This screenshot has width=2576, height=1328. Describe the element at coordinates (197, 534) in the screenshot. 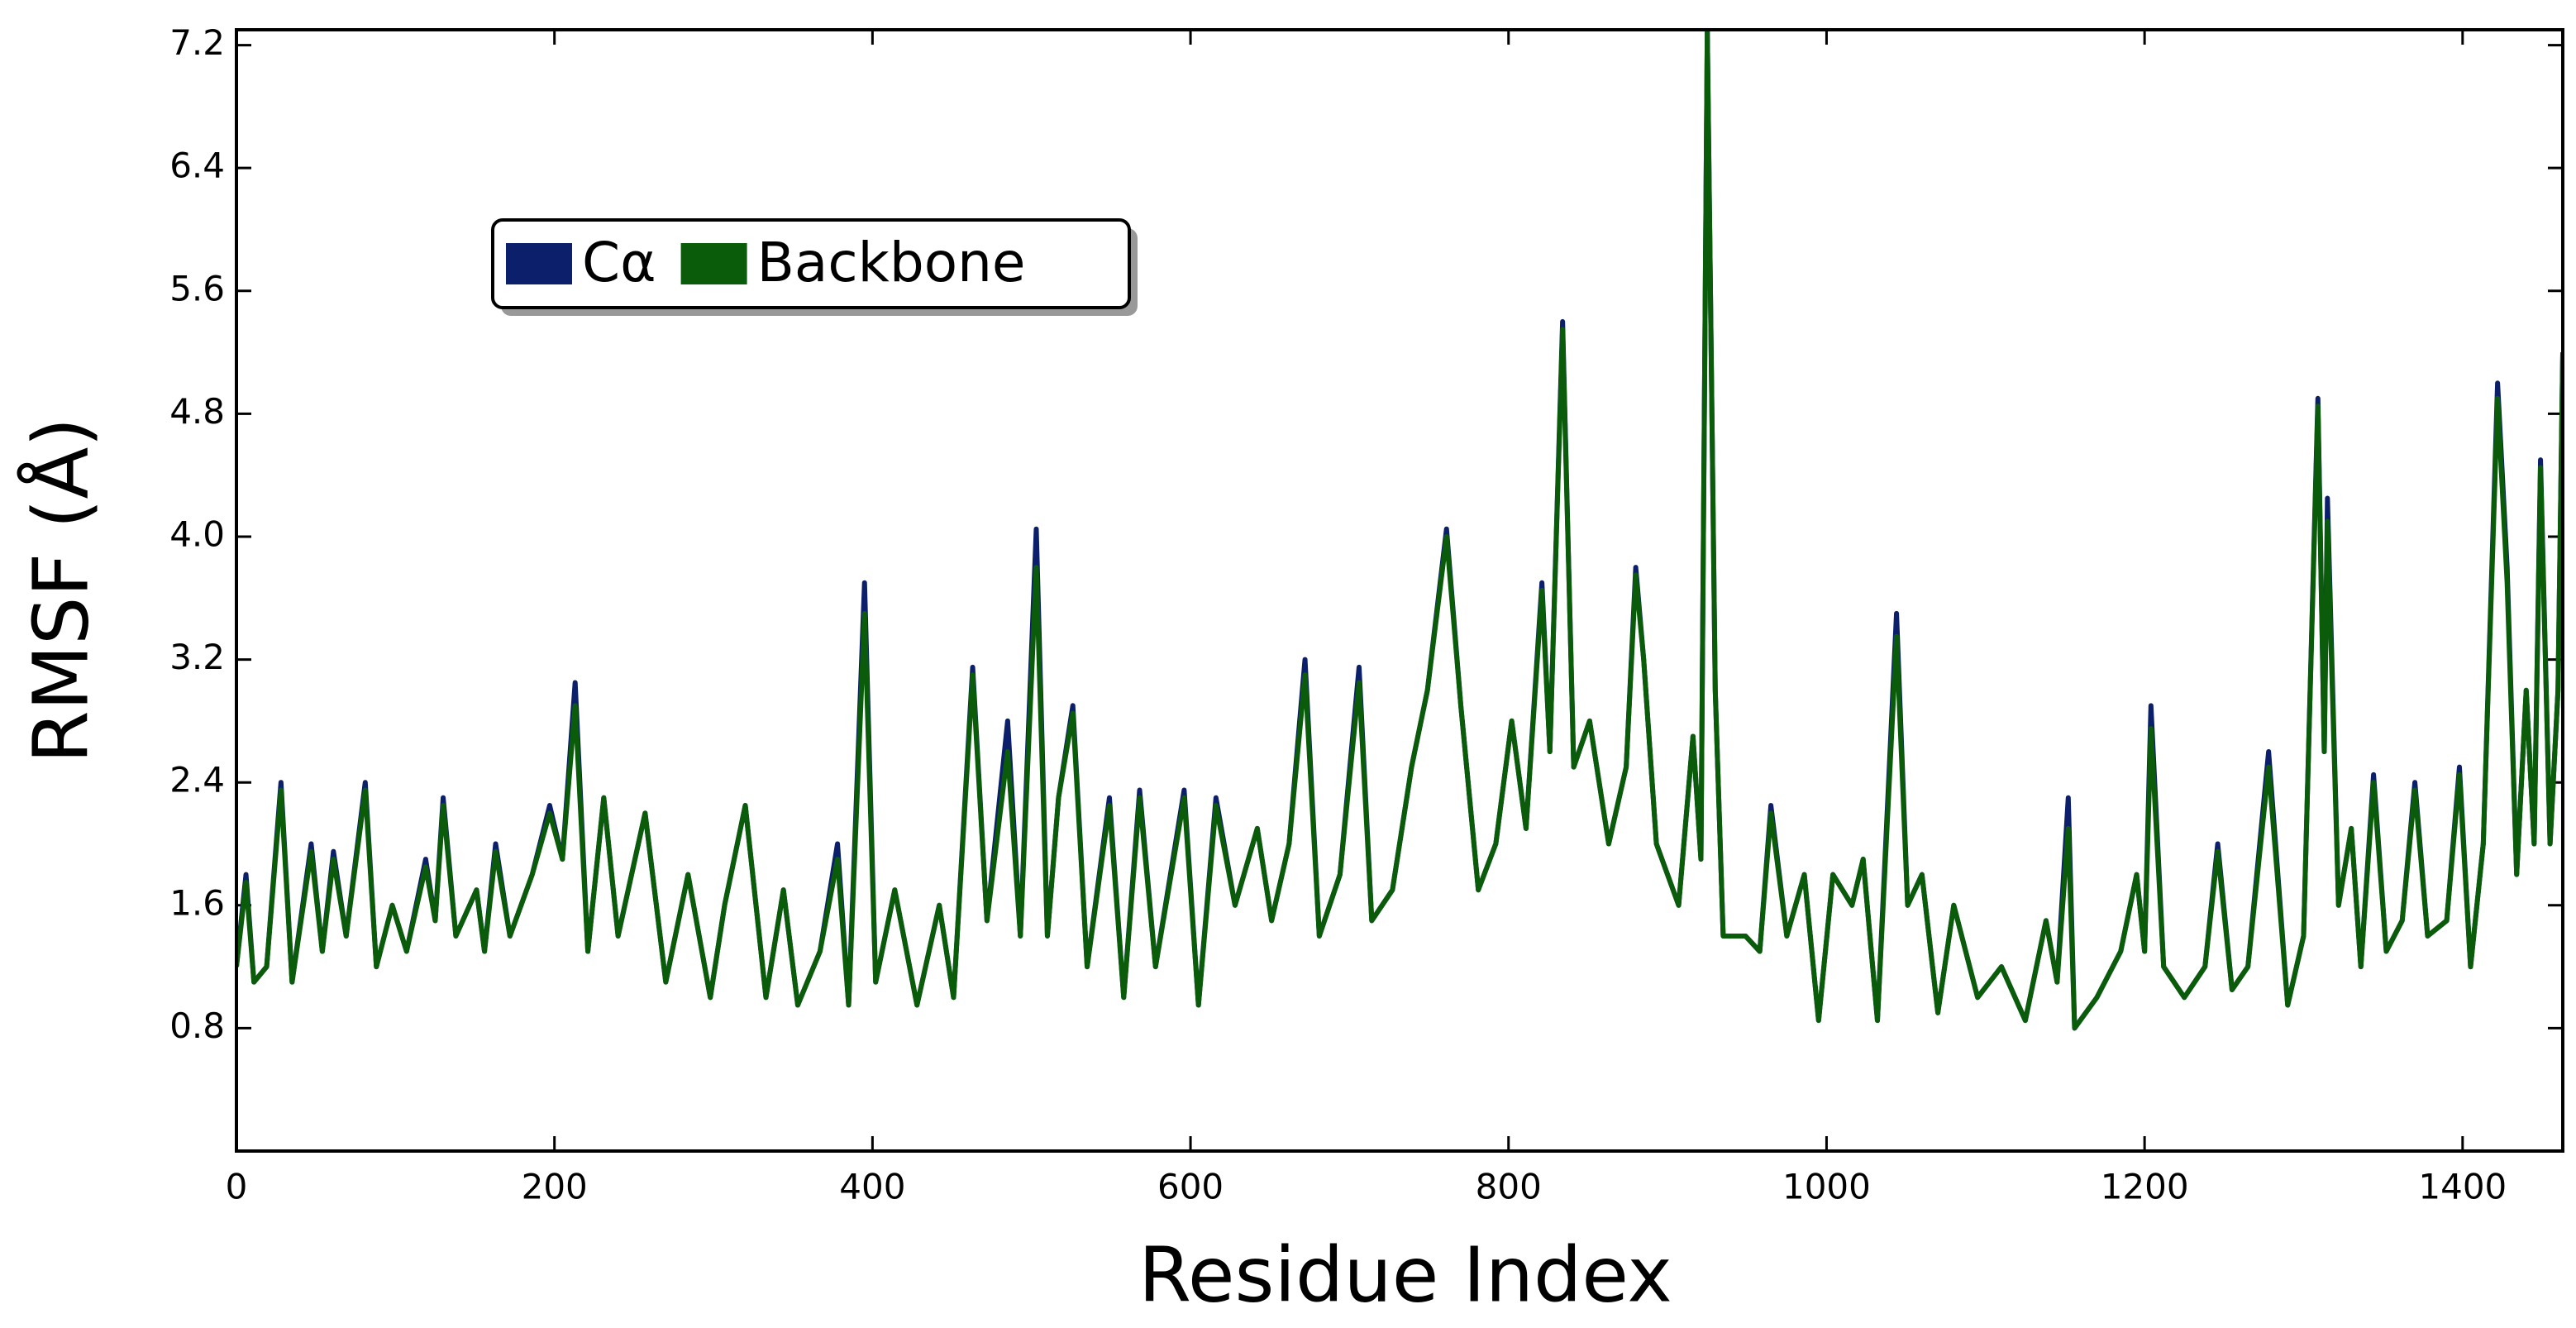

I see `y-tick-label: 4.0` at that location.